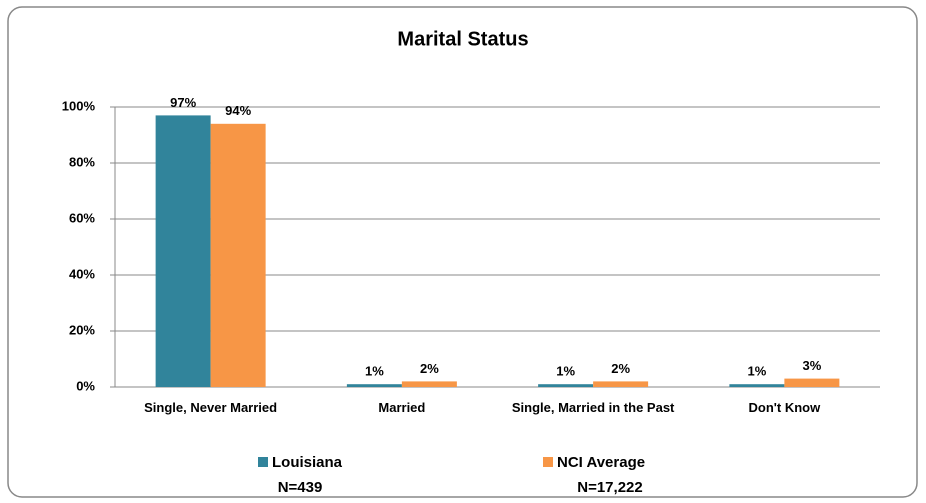 The height and width of the screenshot is (503, 926). What do you see at coordinates (82, 329) in the screenshot?
I see `y-tick-label: 20%` at bounding box center [82, 329].